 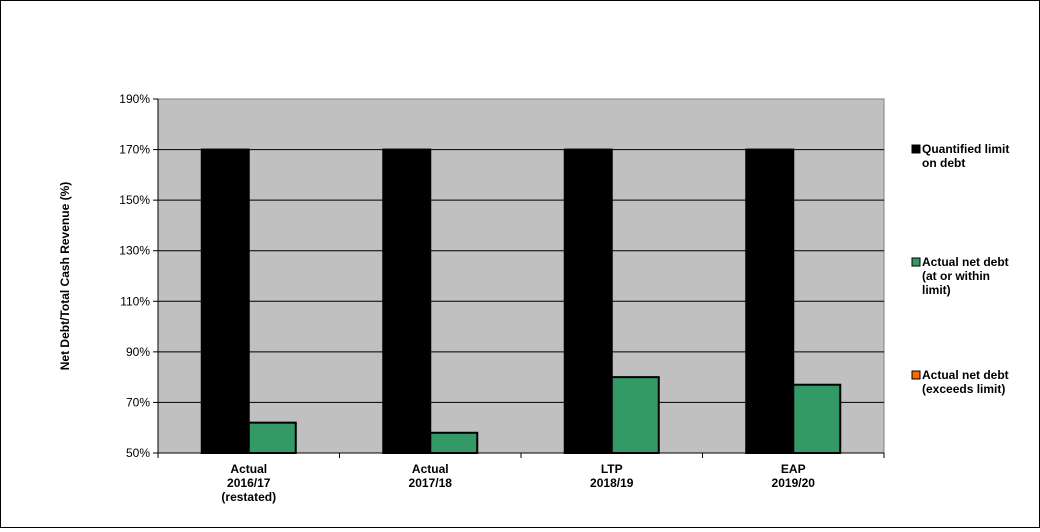 What do you see at coordinates (138, 453) in the screenshot?
I see `y-tick-label: 50%` at bounding box center [138, 453].